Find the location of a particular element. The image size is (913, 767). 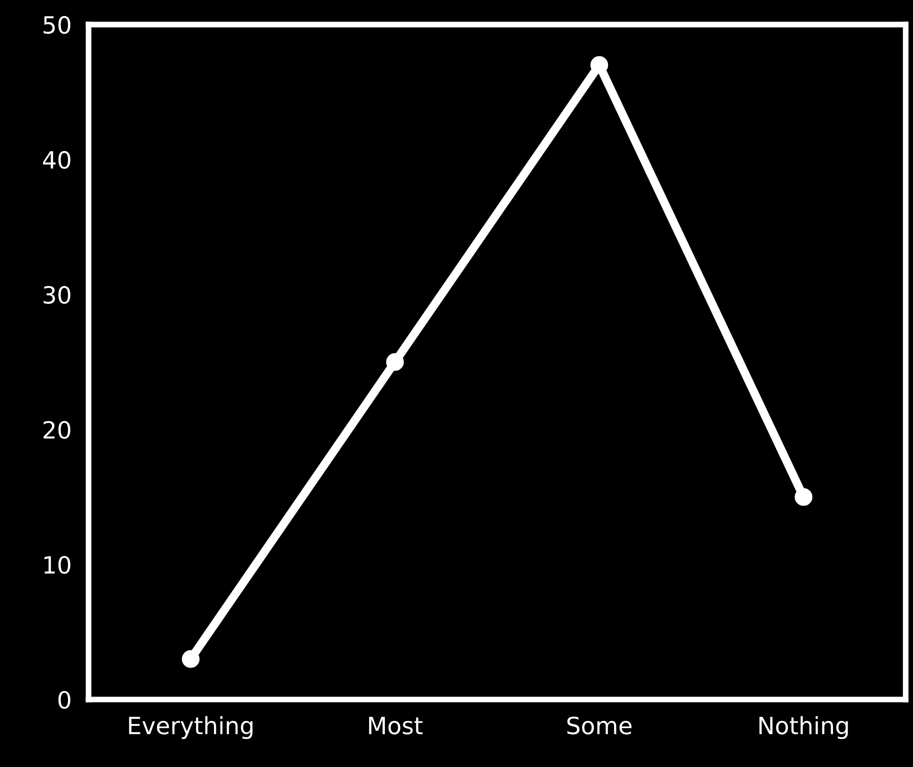

y-tick-label: 30 is located at coordinates (57, 295).